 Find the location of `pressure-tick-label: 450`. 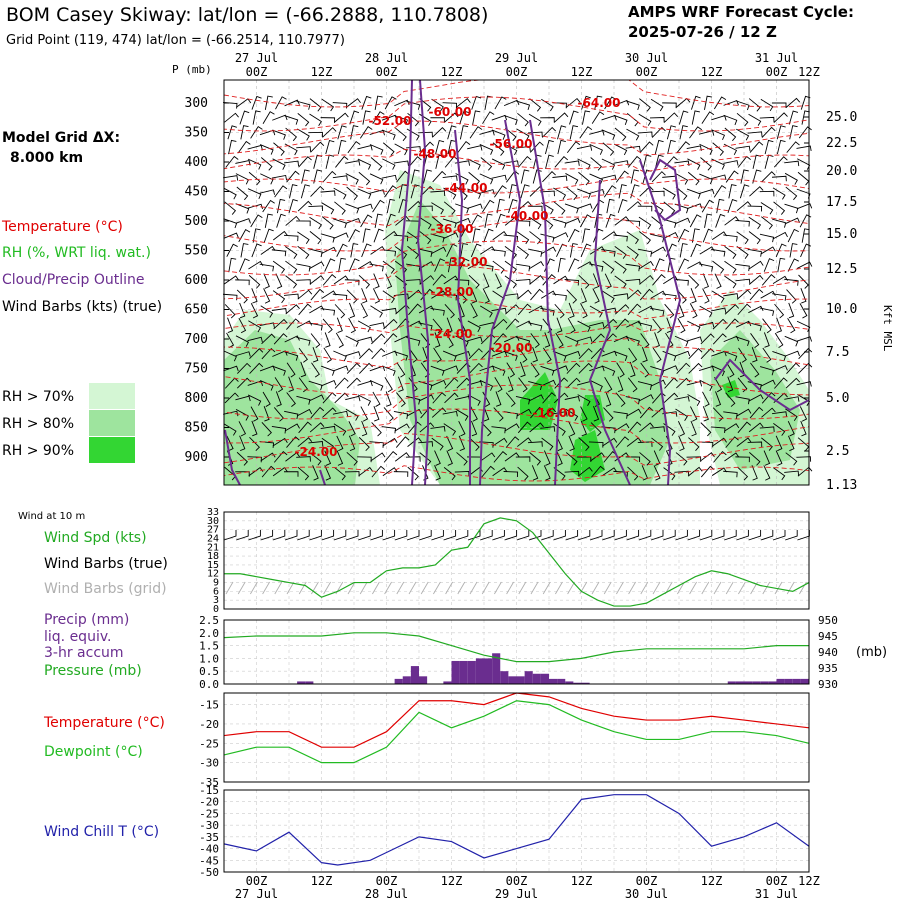

pressure-tick-label: 450 is located at coordinates (196, 192).